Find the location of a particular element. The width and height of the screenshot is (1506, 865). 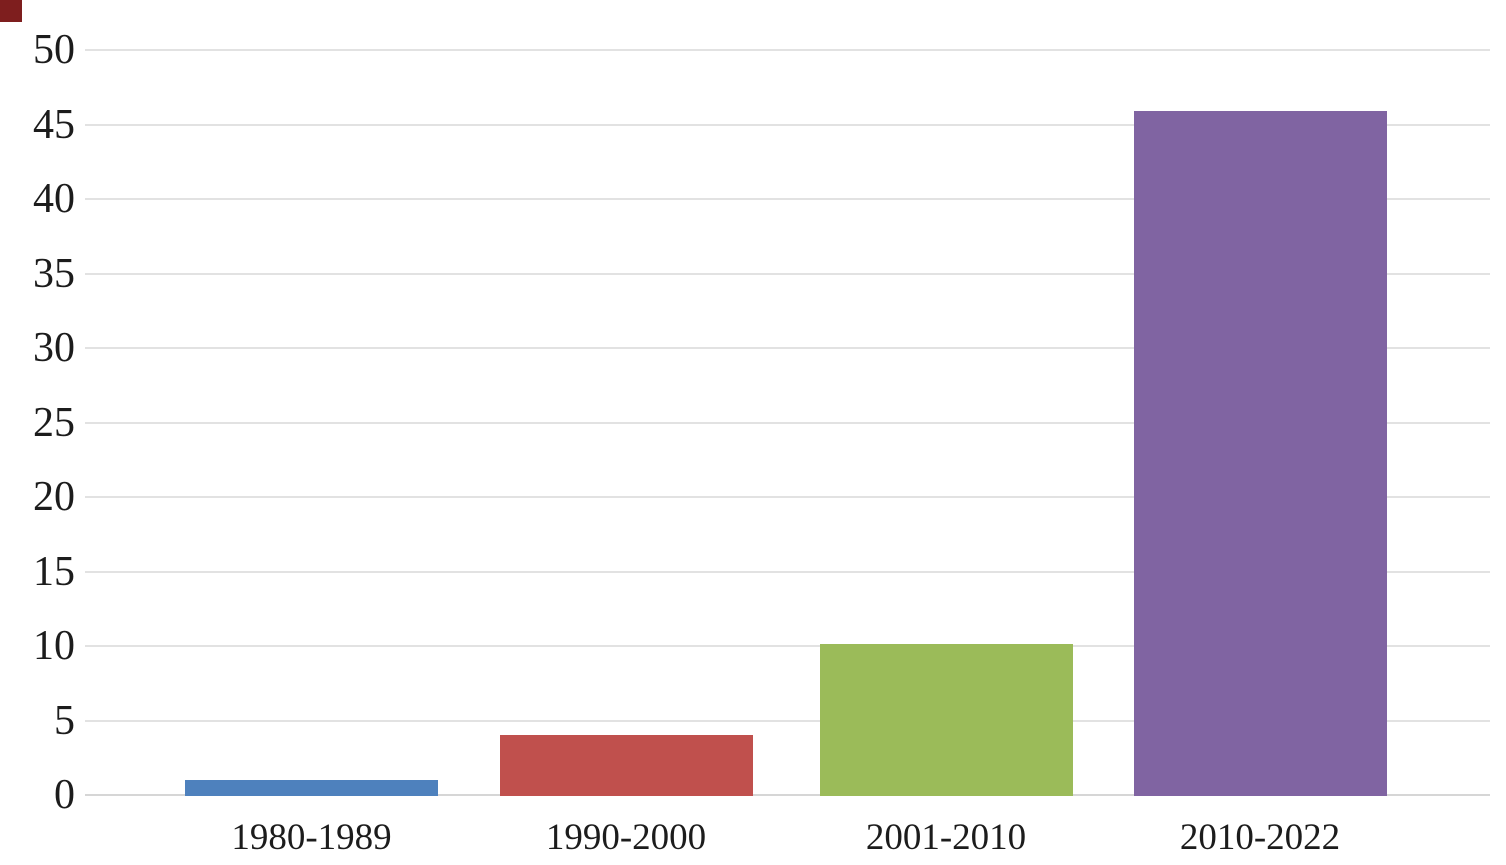

corner-marker is located at coordinates (11, 11).